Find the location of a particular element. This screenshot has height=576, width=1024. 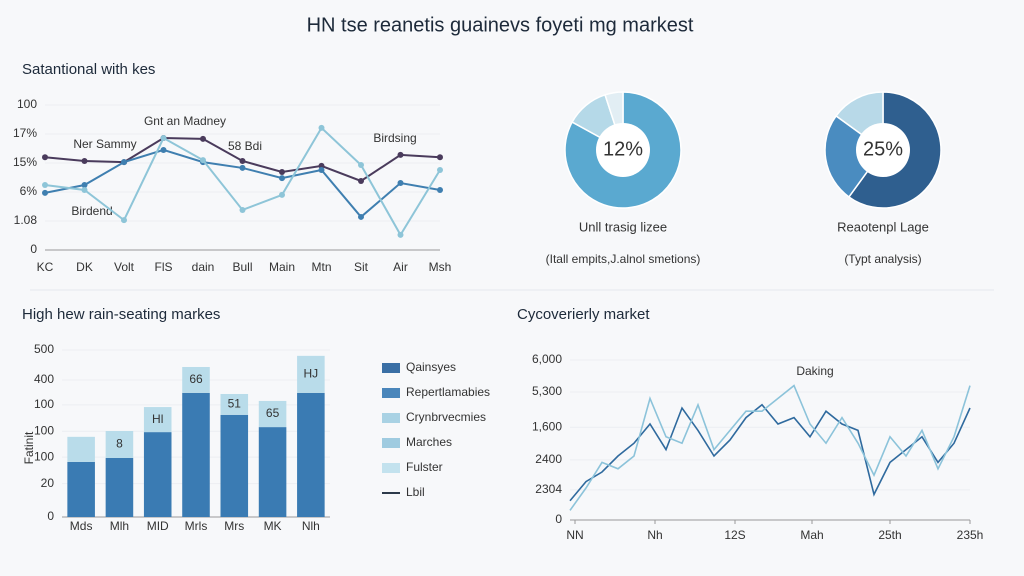

annotation: Daking is located at coordinates (814, 371).